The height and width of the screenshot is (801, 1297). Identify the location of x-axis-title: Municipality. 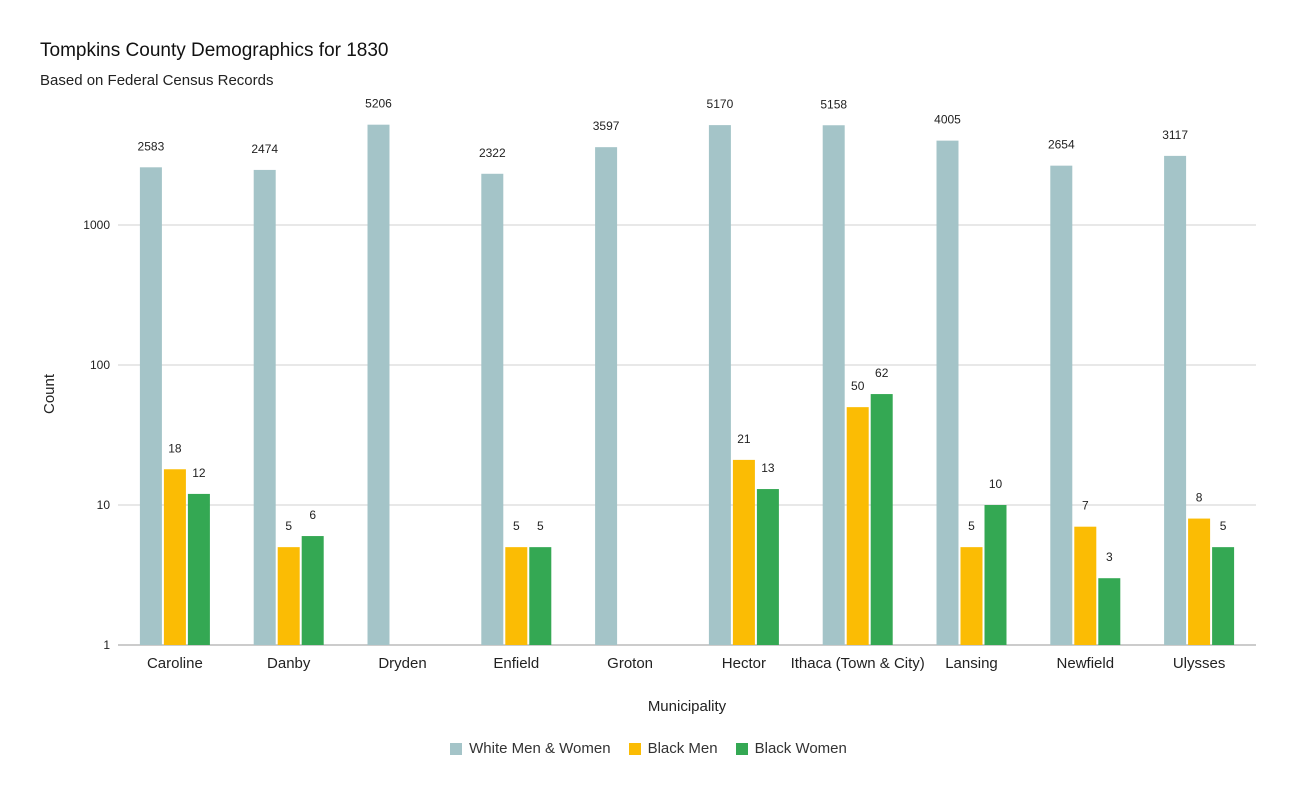
(687, 706).